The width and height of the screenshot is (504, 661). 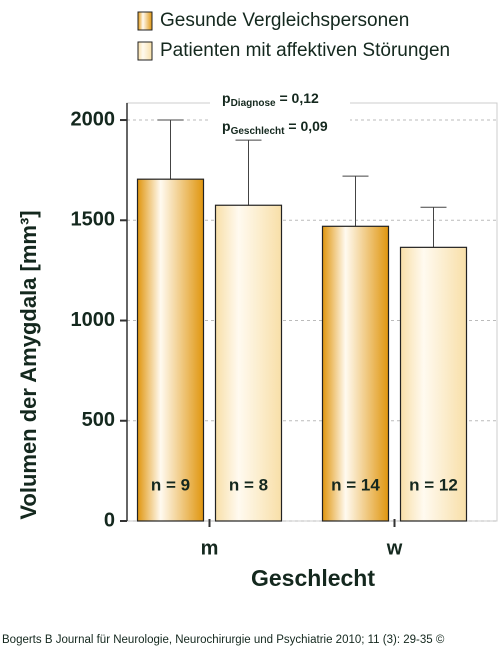 What do you see at coordinates (284, 20) in the screenshot?
I see `legend-label: Gesunde Vergleichspersonen` at bounding box center [284, 20].